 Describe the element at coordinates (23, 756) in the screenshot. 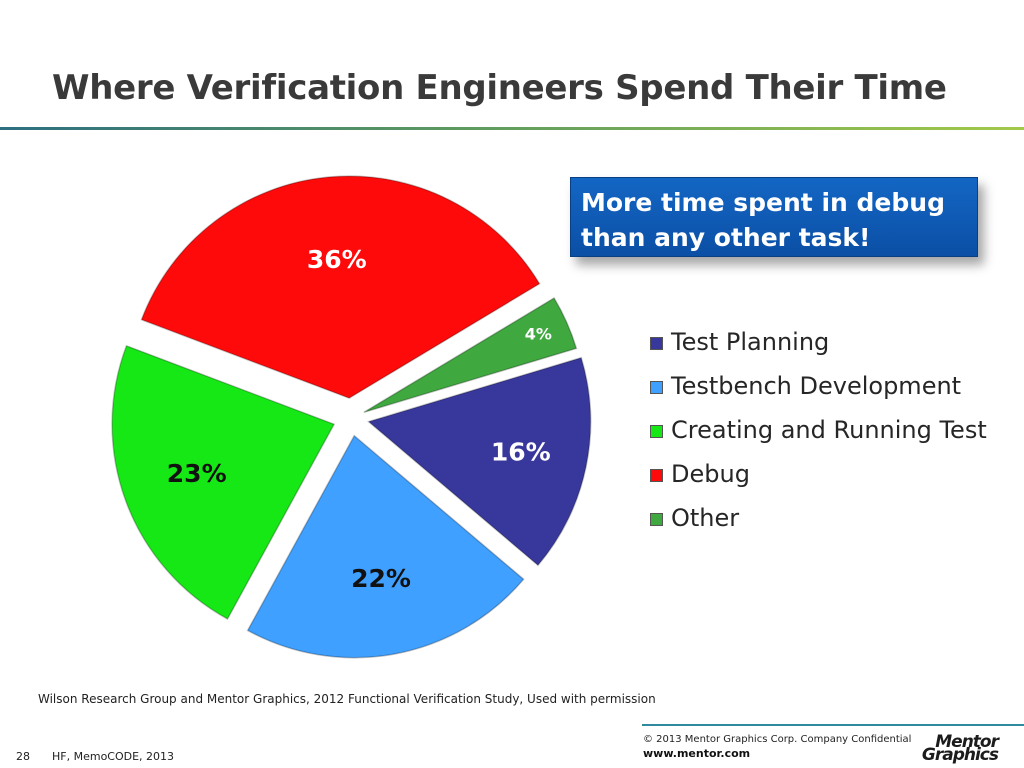

I see `page-number: 28` at that location.